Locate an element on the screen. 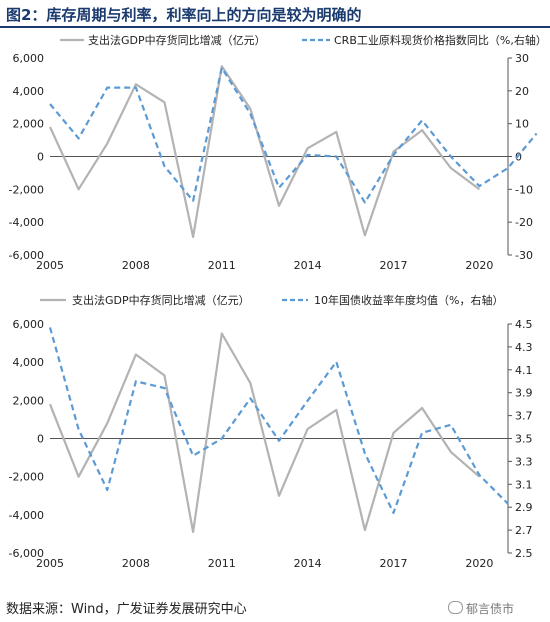  right-tick-label: -20 is located at coordinates (524, 222).